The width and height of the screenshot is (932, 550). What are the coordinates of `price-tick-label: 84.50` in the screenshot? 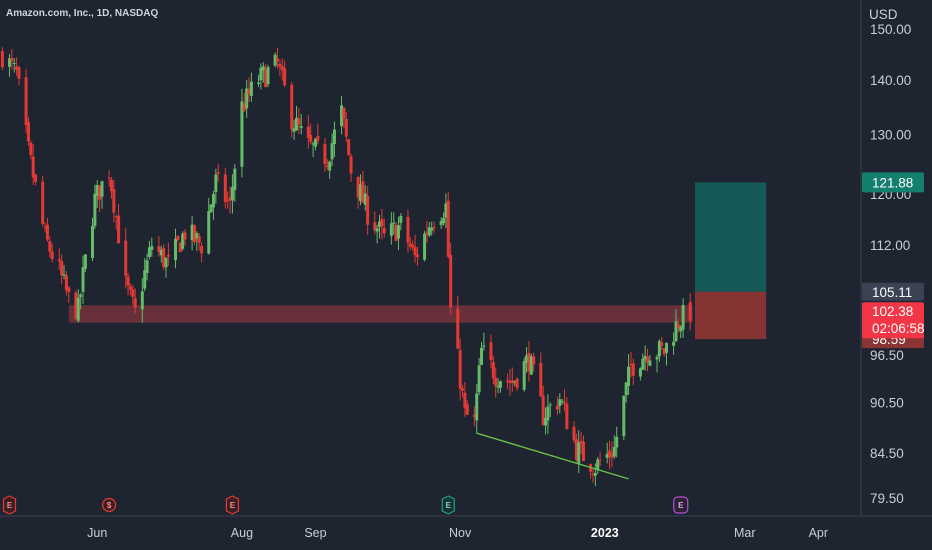 It's located at (887, 453).